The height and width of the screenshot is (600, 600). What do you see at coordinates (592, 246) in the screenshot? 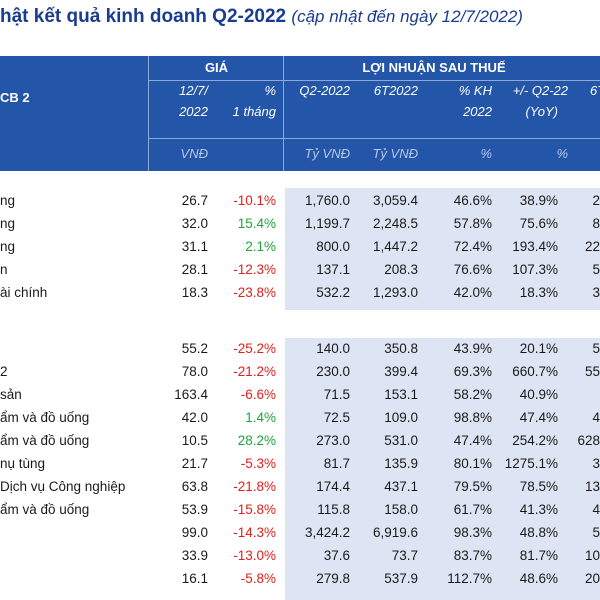
I see `cell-last: 22` at bounding box center [592, 246].